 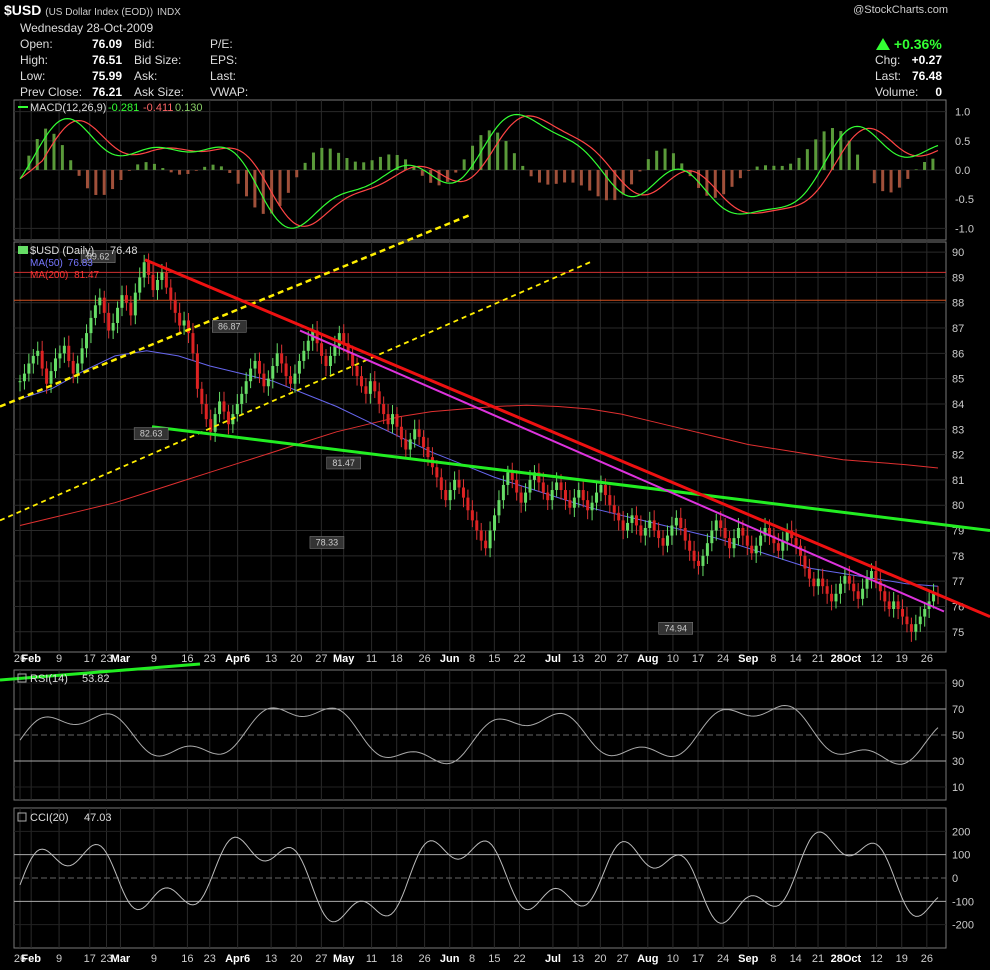 What do you see at coordinates (962, 171) in the screenshot?
I see `macd-tick-label: 0.0` at bounding box center [962, 171].